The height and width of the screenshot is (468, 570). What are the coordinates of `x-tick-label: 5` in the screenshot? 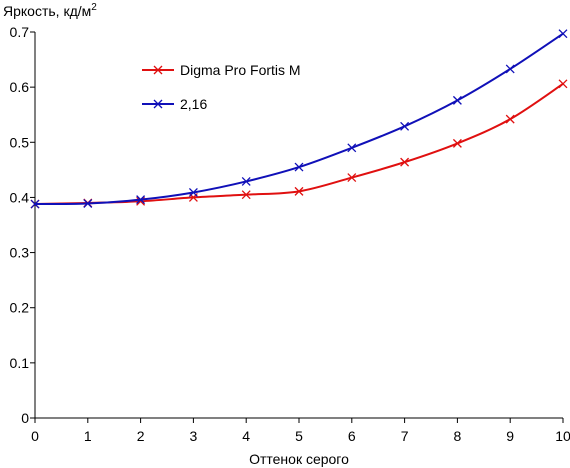 It's located at (299, 436).